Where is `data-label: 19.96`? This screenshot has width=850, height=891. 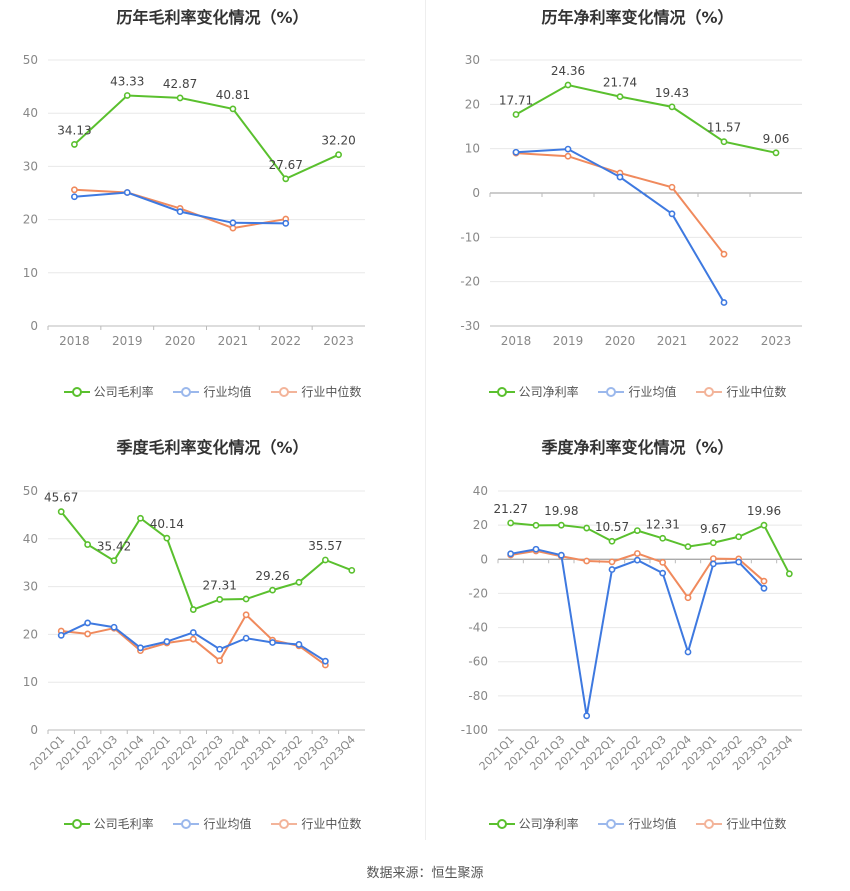 data-label: 19.96 is located at coordinates (764, 511).